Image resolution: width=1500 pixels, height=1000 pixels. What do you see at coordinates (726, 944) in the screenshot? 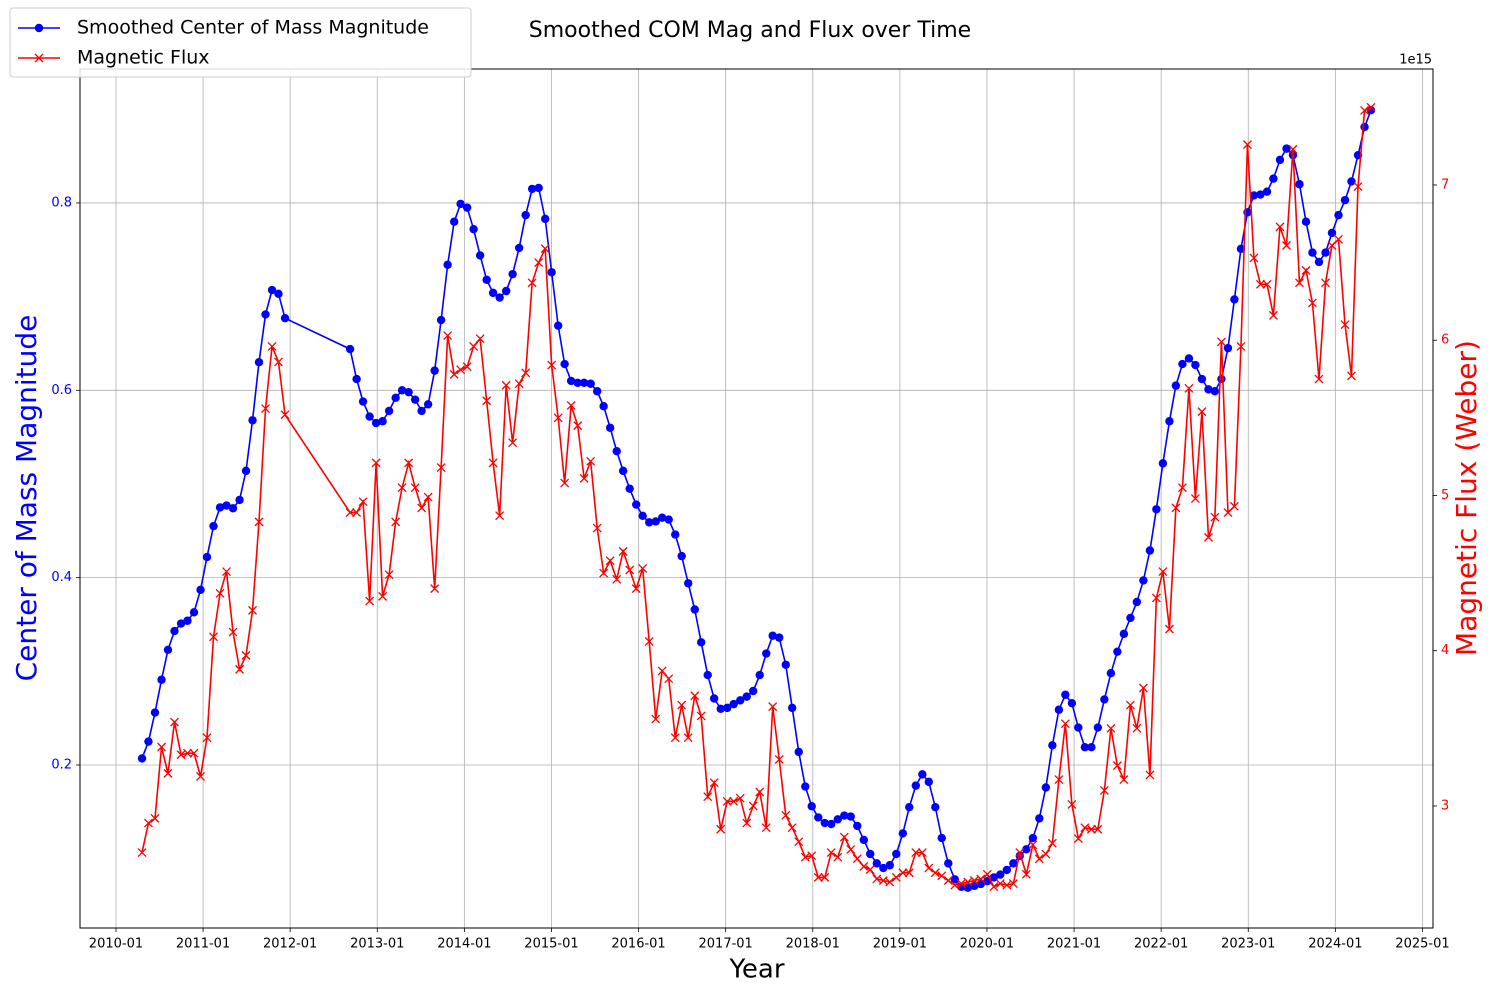
I see `x-tick-label: 2017-01` at bounding box center [726, 944].